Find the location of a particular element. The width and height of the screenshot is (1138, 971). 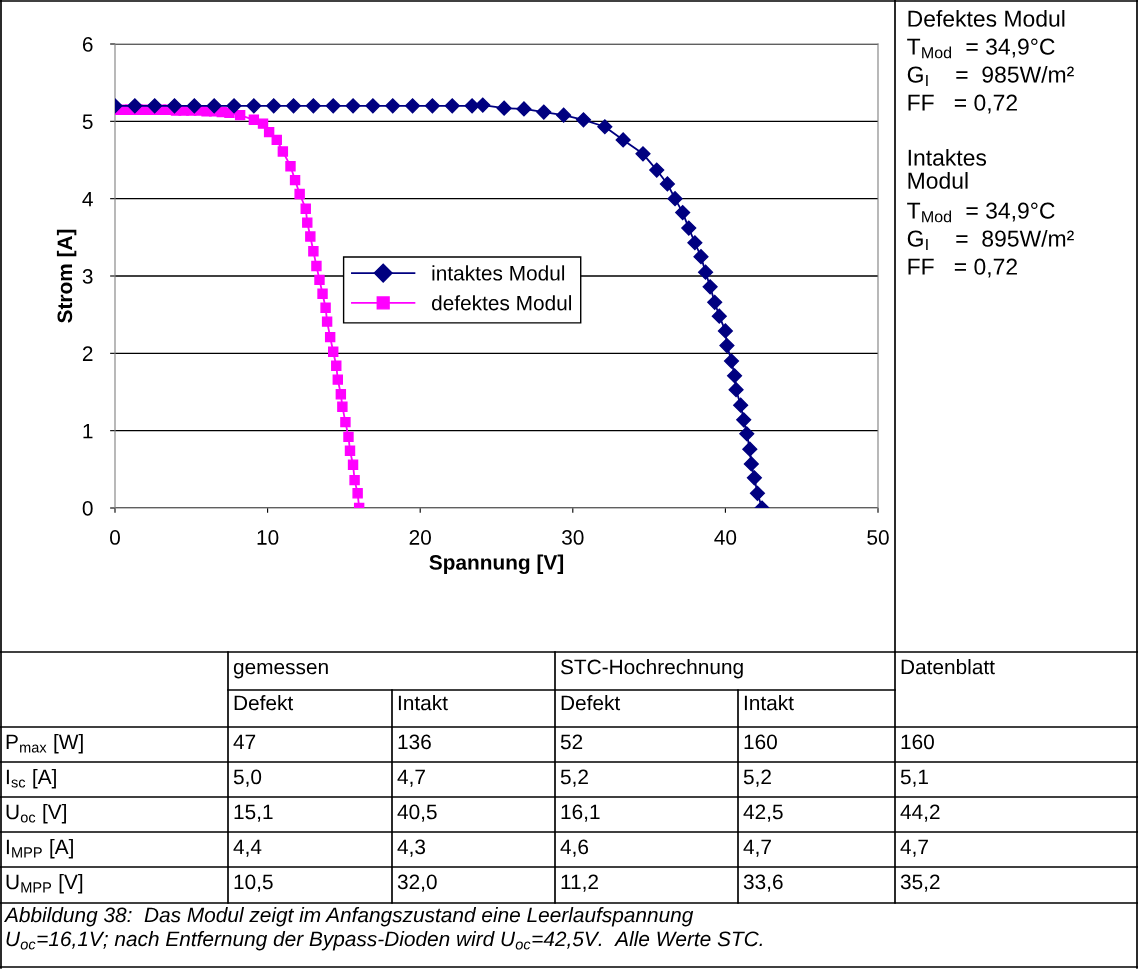

x-axis-title: Spannung [V] is located at coordinates (496, 564).